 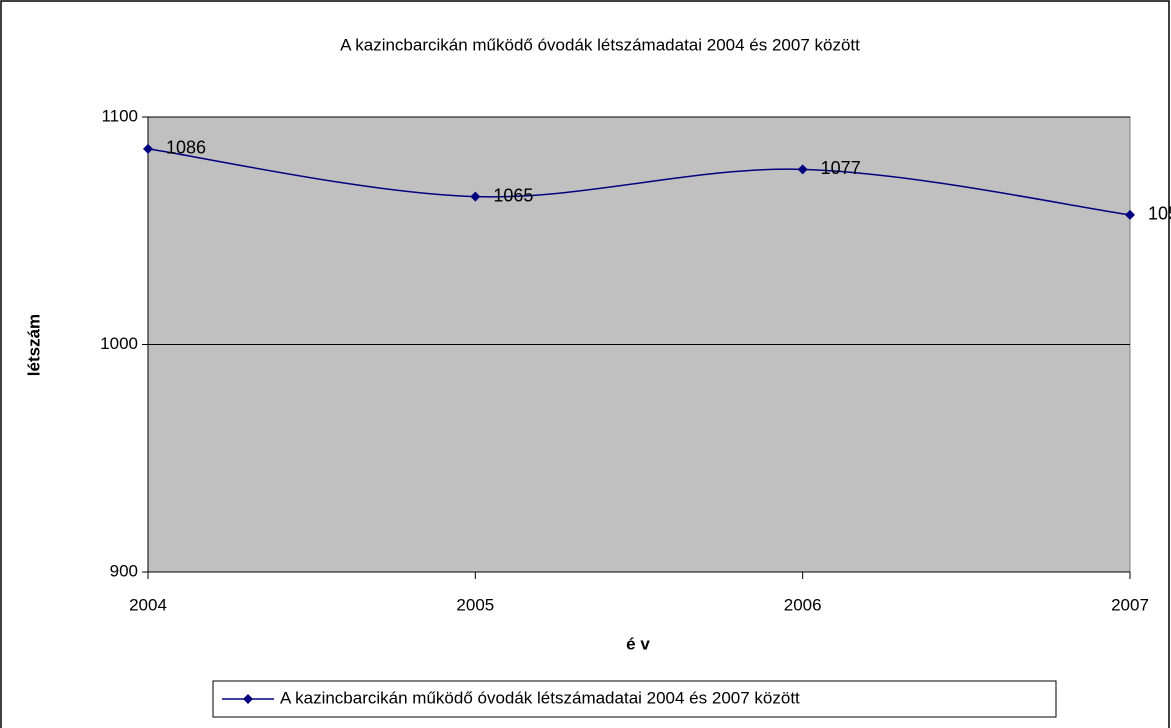 What do you see at coordinates (1159, 214) in the screenshot?
I see `data-label: 1057` at bounding box center [1159, 214].